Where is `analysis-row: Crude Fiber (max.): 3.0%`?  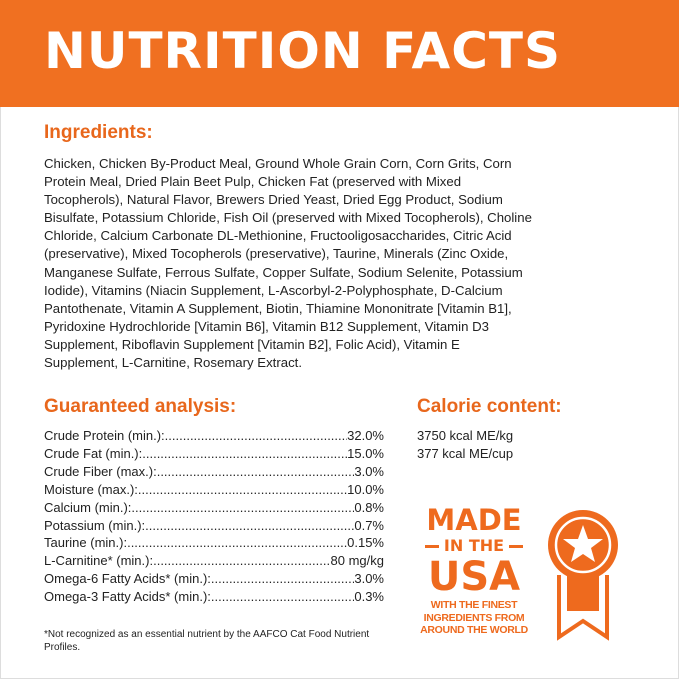
analysis-row: Crude Fiber (max.): 3.0% is located at coordinates (214, 472).